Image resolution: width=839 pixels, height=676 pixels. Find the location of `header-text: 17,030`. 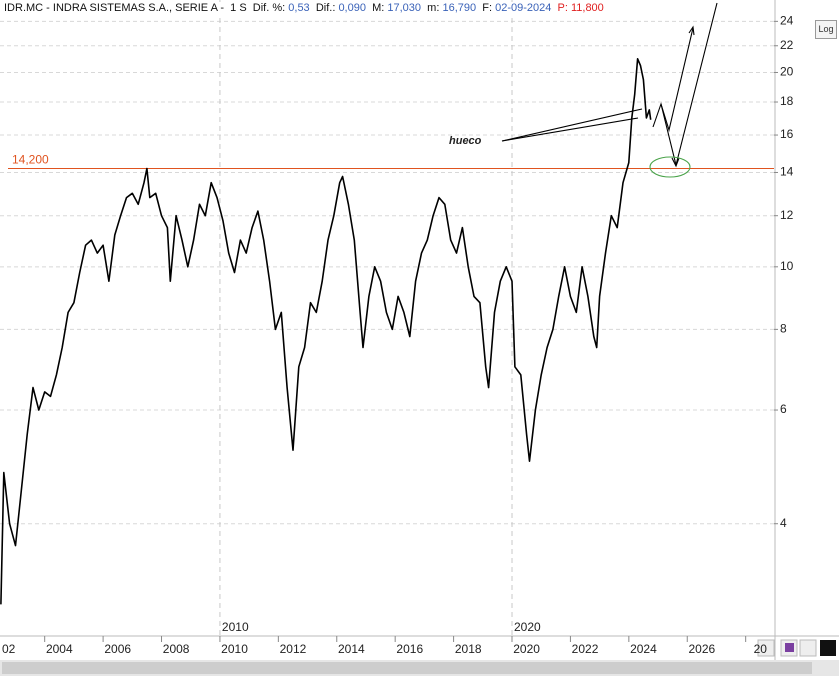

header-text: 17,030 is located at coordinates (404, 8).